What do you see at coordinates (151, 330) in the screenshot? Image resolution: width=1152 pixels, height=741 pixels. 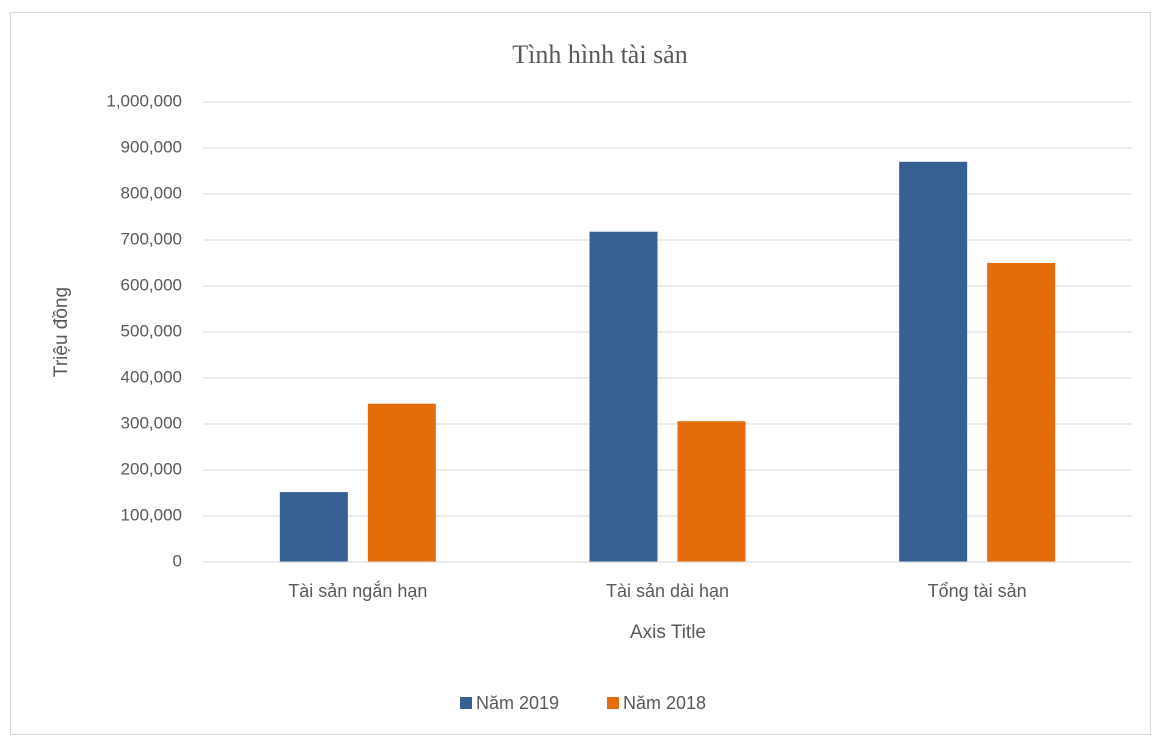 I see `y-tick-label: 500,000` at bounding box center [151, 330].